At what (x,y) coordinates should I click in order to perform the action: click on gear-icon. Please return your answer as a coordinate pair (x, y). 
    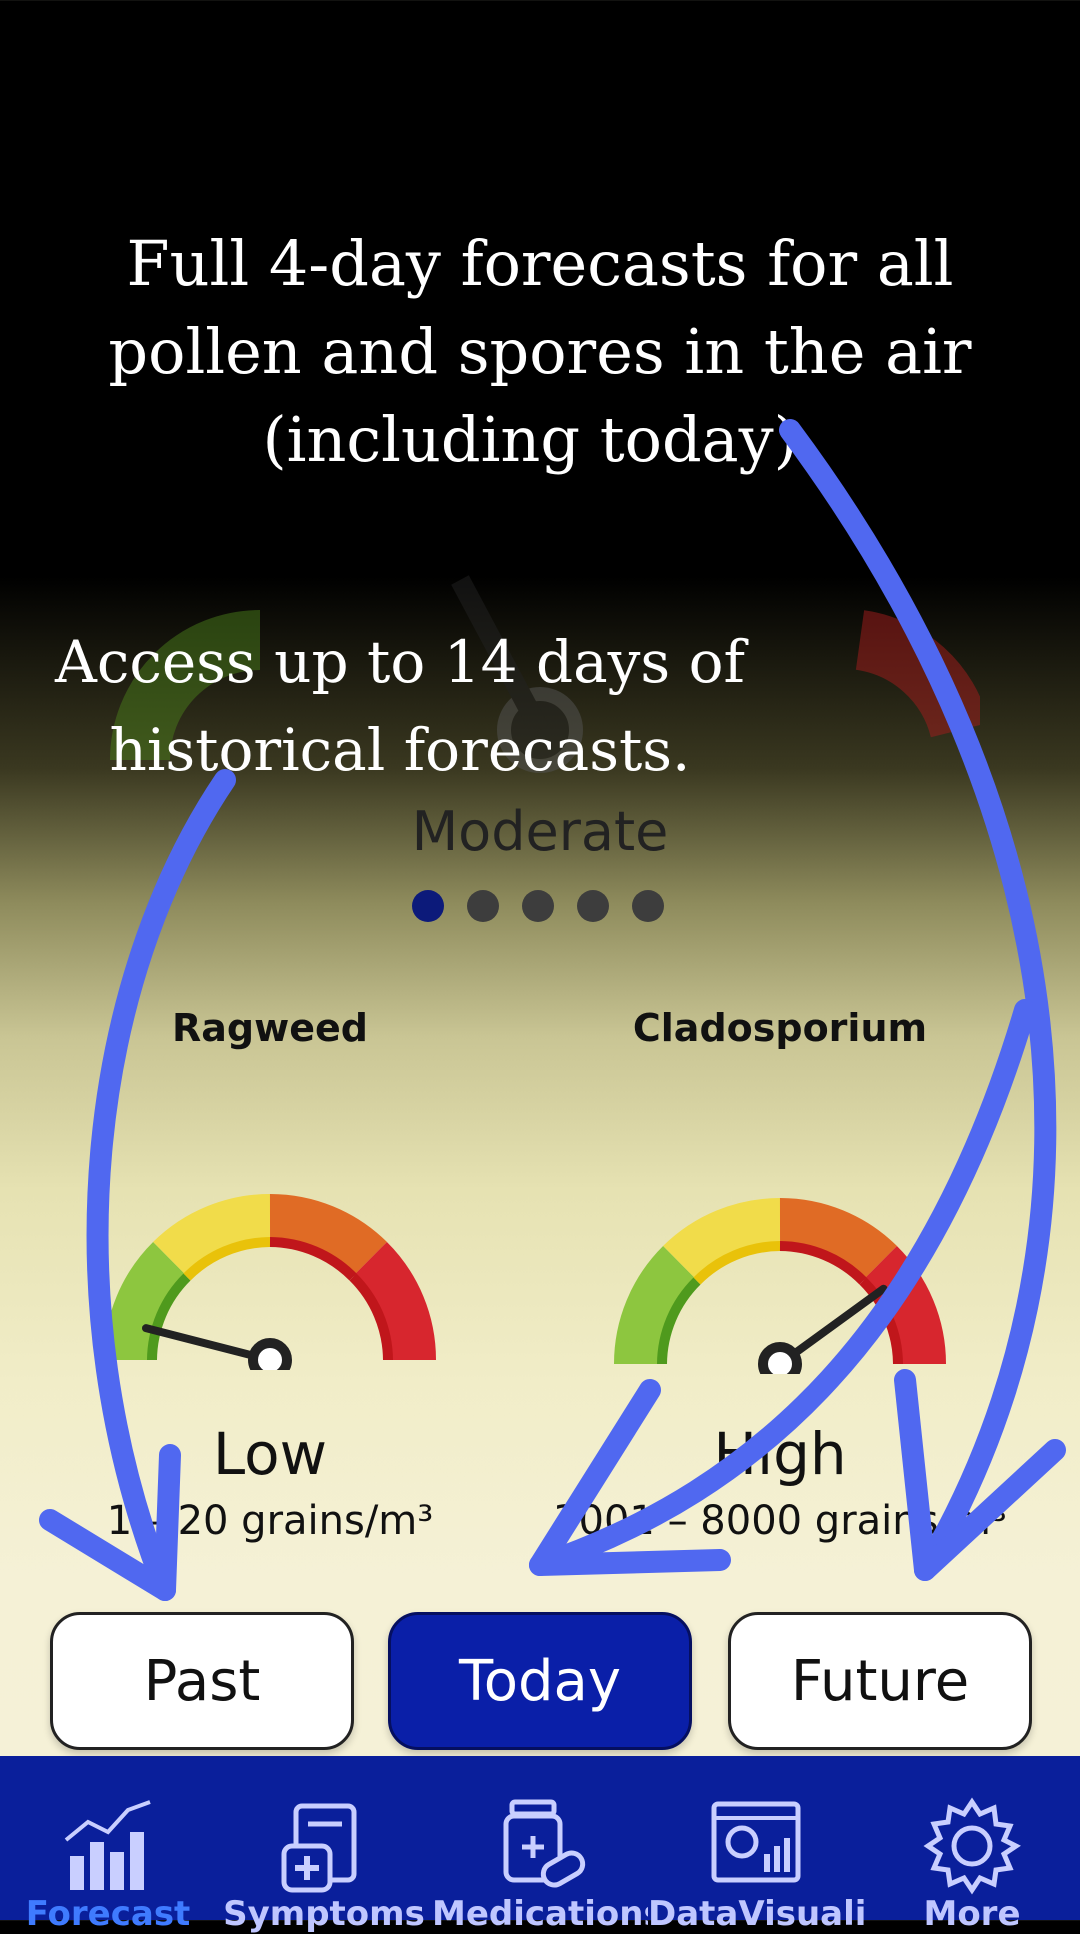
    Looking at the image, I should click on (972, 1846).